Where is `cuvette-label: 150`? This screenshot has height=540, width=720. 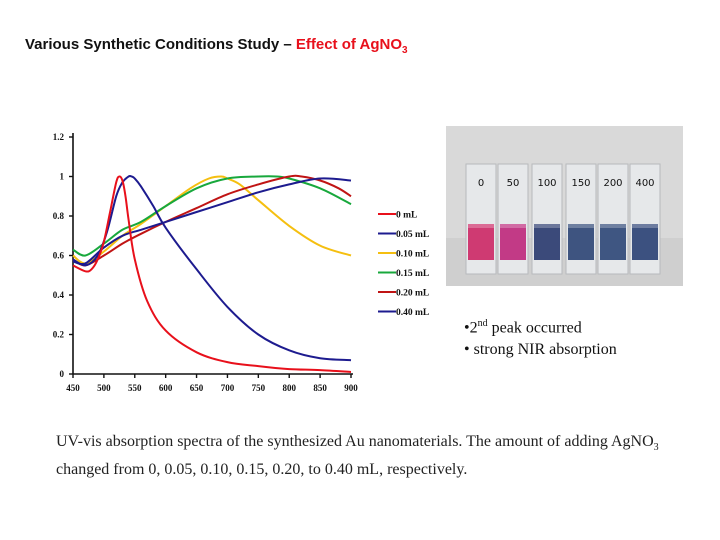
cuvette-label: 150 is located at coordinates (580, 183).